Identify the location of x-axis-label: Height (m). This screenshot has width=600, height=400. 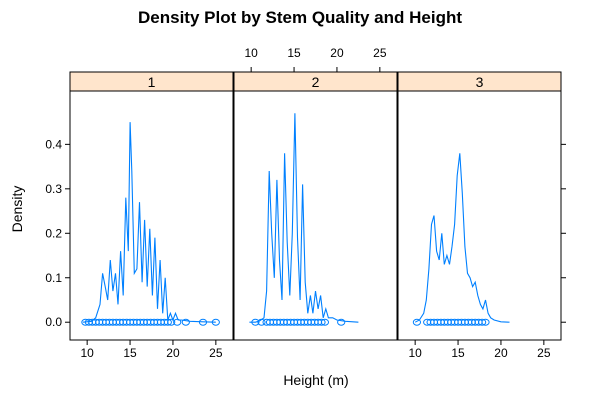
(315, 380).